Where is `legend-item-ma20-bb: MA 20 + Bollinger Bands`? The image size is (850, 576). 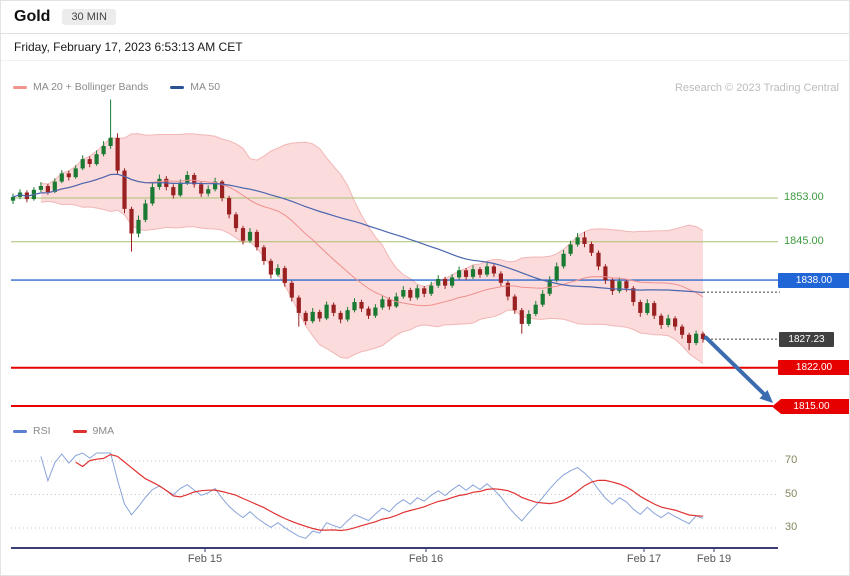 legend-item-ma20-bb: MA 20 + Bollinger Bands is located at coordinates (80, 87).